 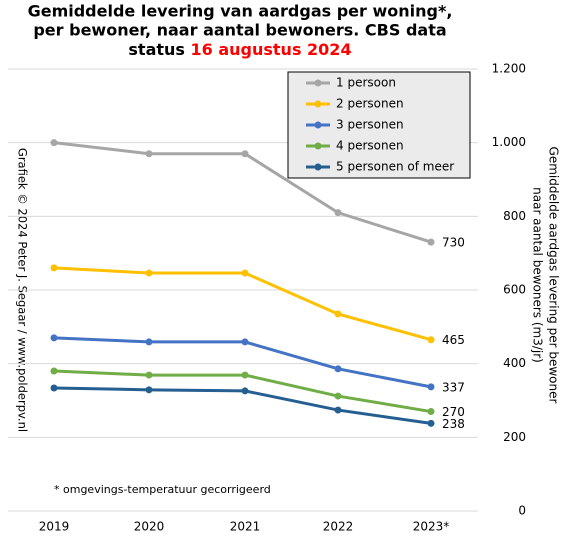 What do you see at coordinates (271, 49) in the screenshot?
I see `title-date: 16 augustus 2024` at bounding box center [271, 49].